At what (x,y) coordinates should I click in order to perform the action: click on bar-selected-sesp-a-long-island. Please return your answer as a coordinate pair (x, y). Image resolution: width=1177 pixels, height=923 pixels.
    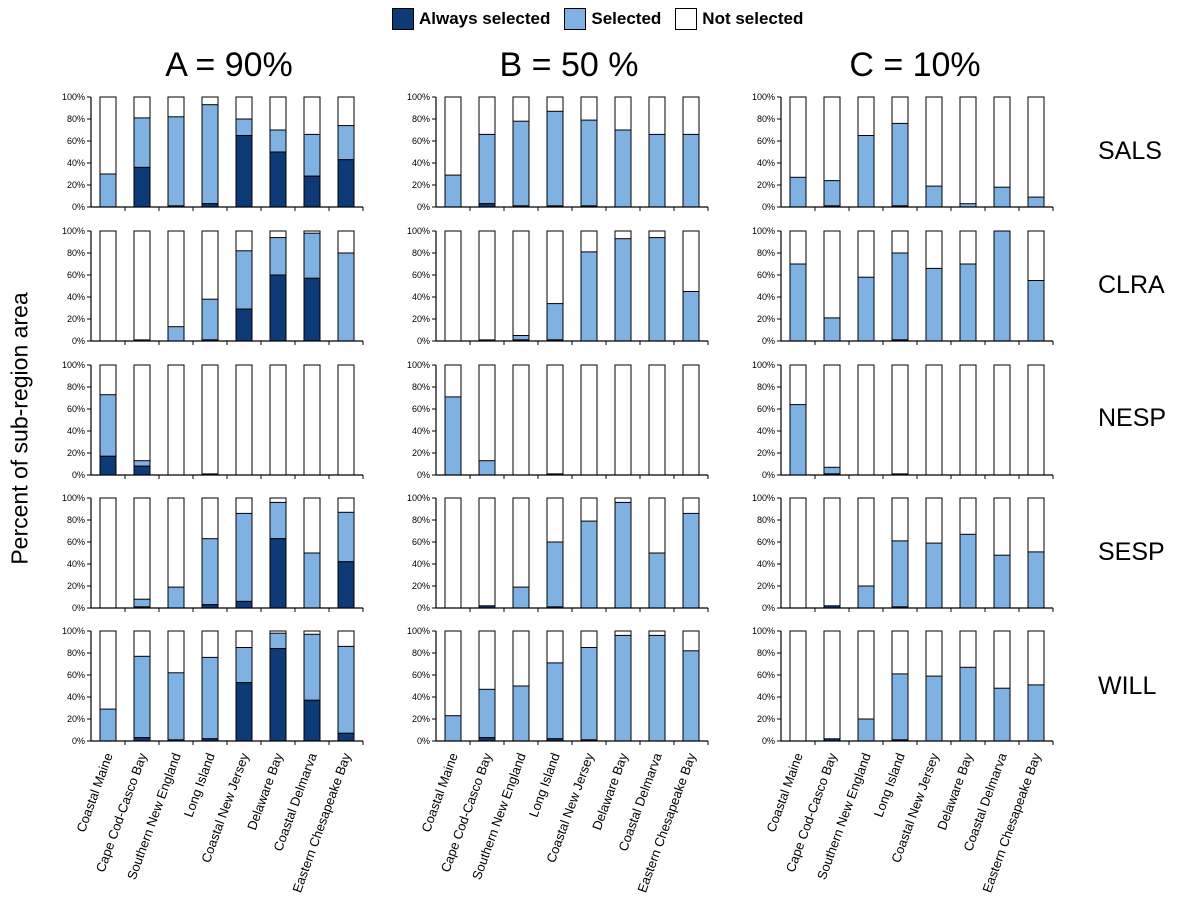
    Looking at the image, I should click on (210, 572).